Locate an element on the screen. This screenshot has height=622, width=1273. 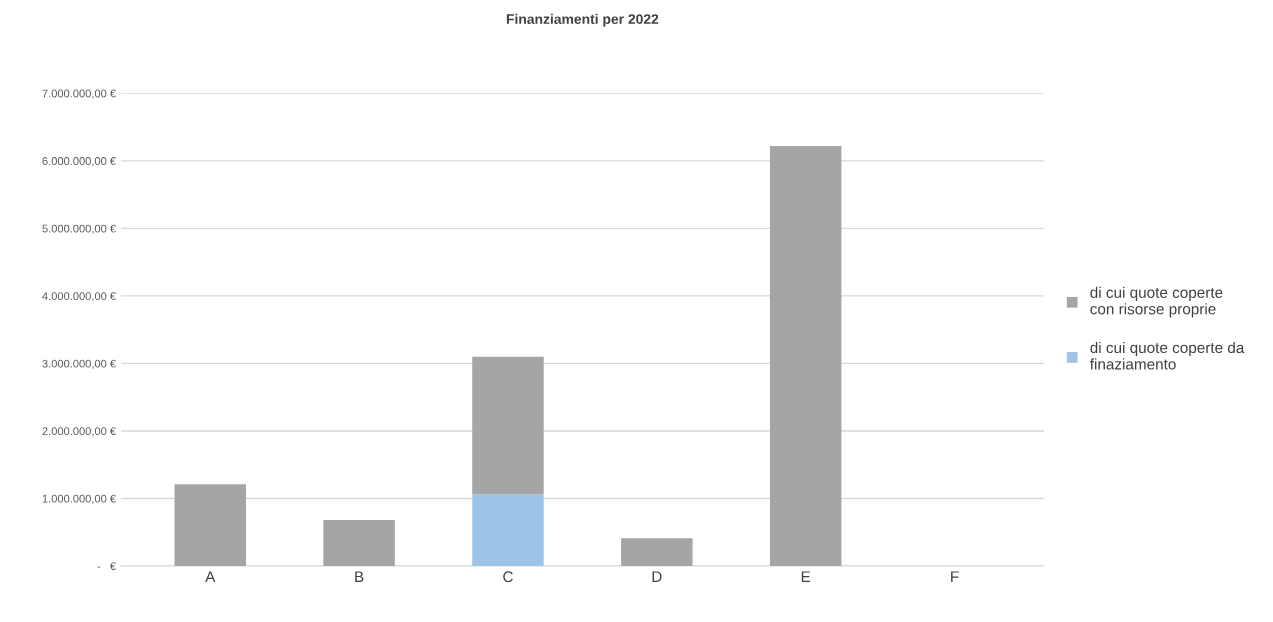
legend-label: di cui quote coperte con risorse proprie is located at coordinates (1156, 302).